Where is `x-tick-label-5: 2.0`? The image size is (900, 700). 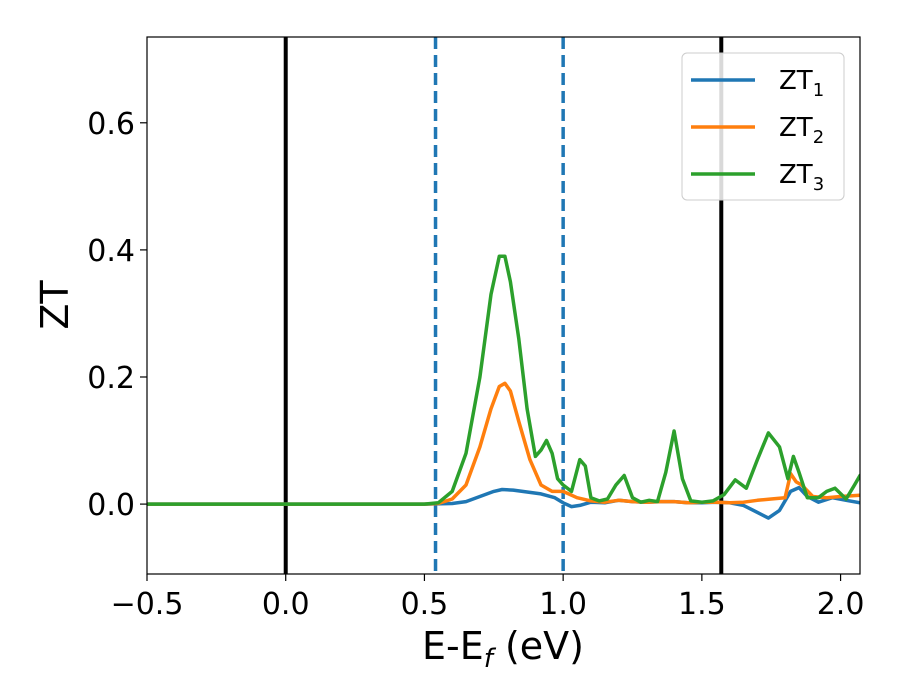
x-tick-label-5: 2.0 is located at coordinates (841, 604).